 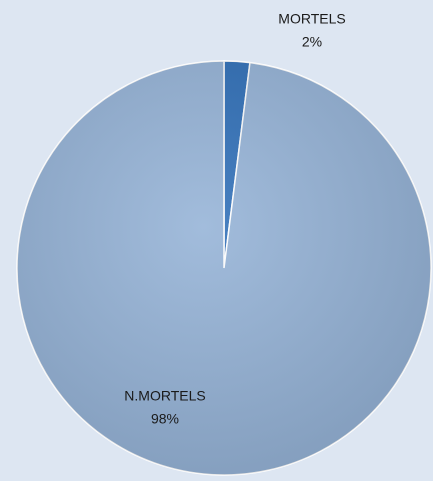 What do you see at coordinates (312, 42) in the screenshot?
I see `slice-value-label: 2%` at bounding box center [312, 42].